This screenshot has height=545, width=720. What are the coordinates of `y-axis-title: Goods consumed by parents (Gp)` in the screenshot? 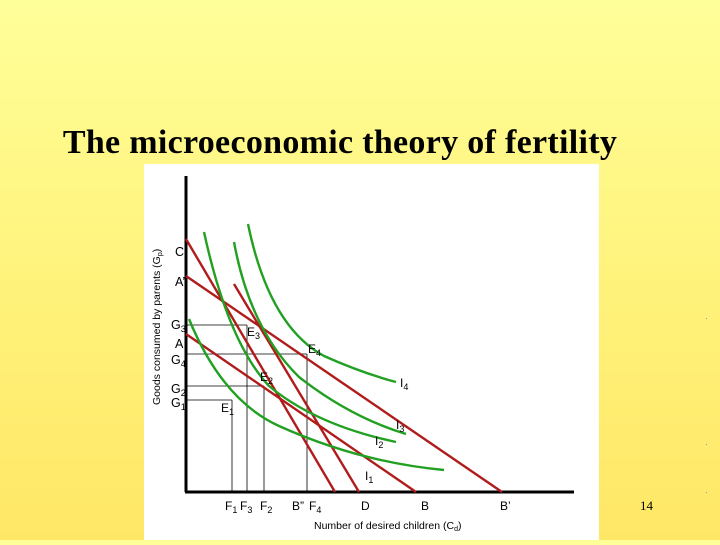 It's located at (157, 327).